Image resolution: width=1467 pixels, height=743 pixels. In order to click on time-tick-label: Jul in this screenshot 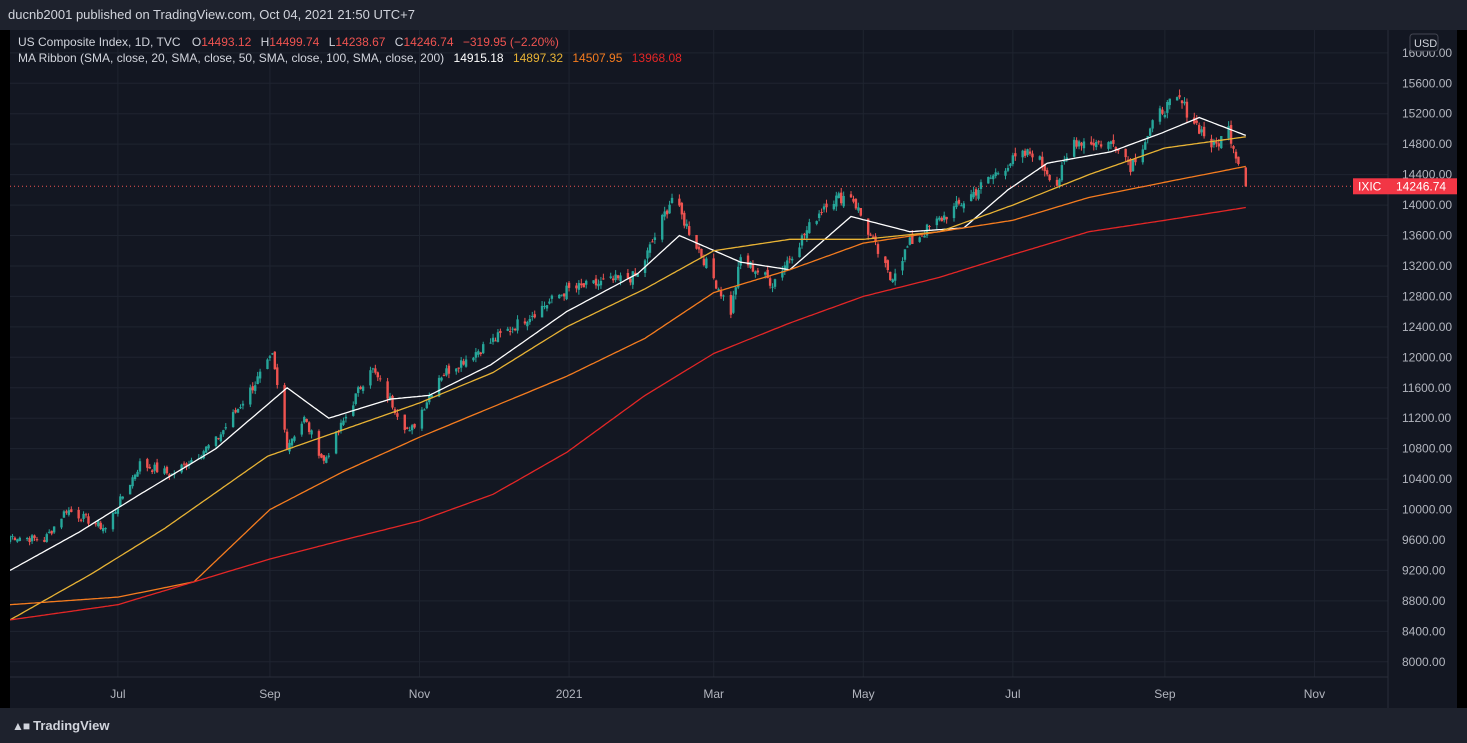, I will do `click(1012, 694)`.